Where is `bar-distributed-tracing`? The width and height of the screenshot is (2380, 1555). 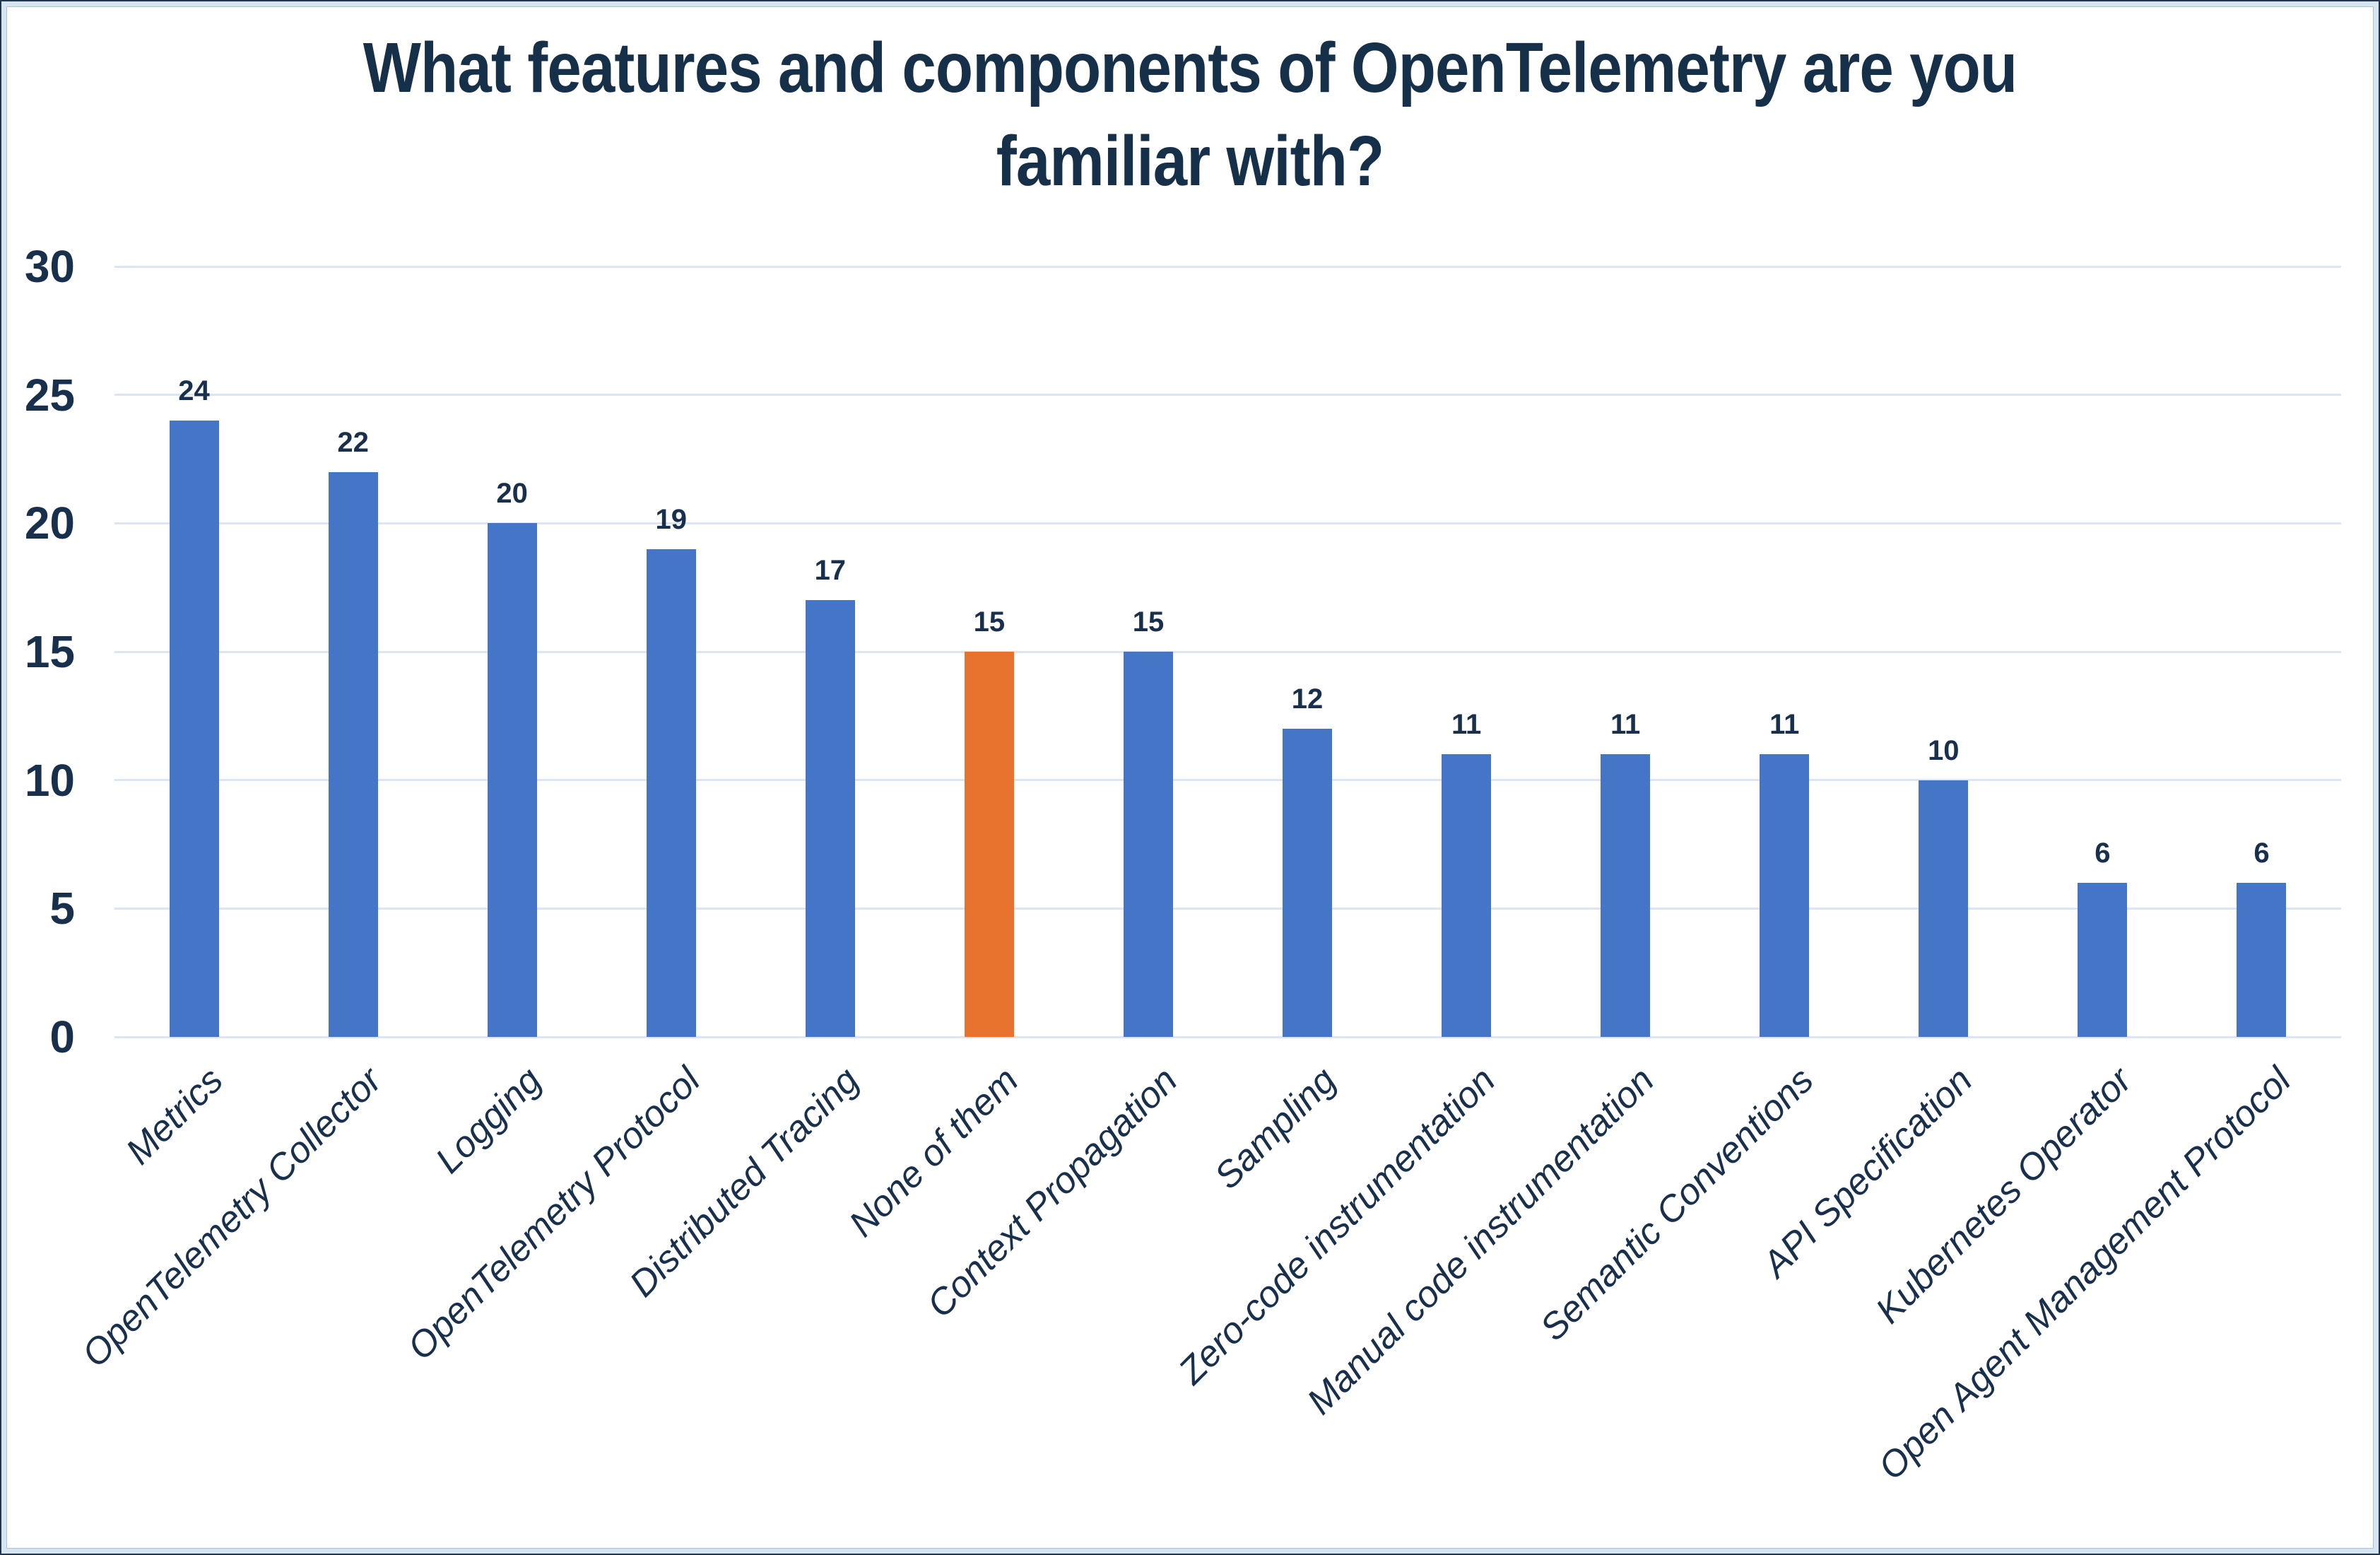 bar-distributed-tracing is located at coordinates (830, 818).